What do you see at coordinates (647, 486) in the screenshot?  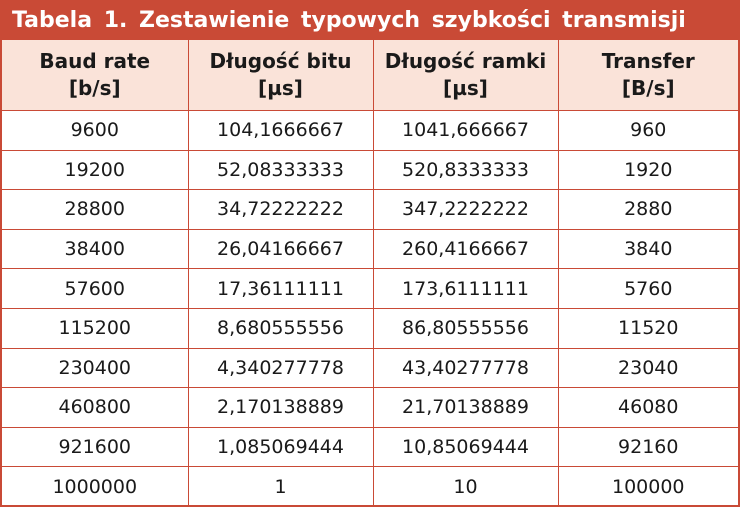 I see `cell-transfer: 100000` at bounding box center [647, 486].